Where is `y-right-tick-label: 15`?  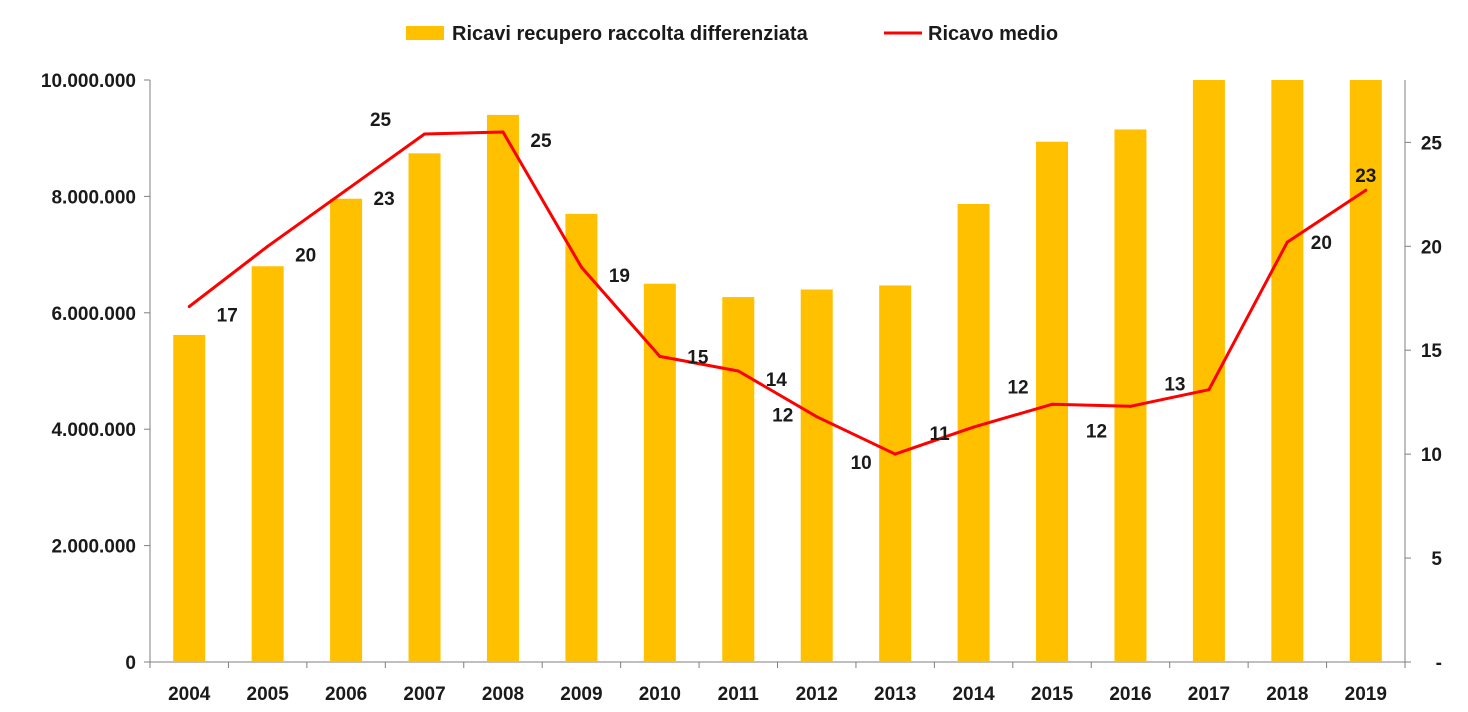
y-right-tick-label: 15 is located at coordinates (1432, 351).